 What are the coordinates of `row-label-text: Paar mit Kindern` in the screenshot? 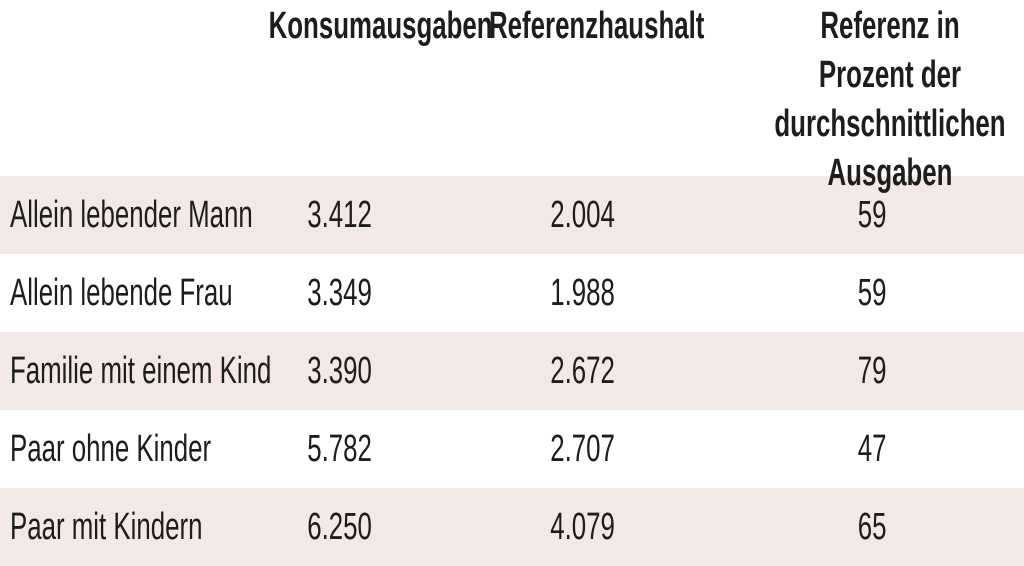 It's located at (106, 527).